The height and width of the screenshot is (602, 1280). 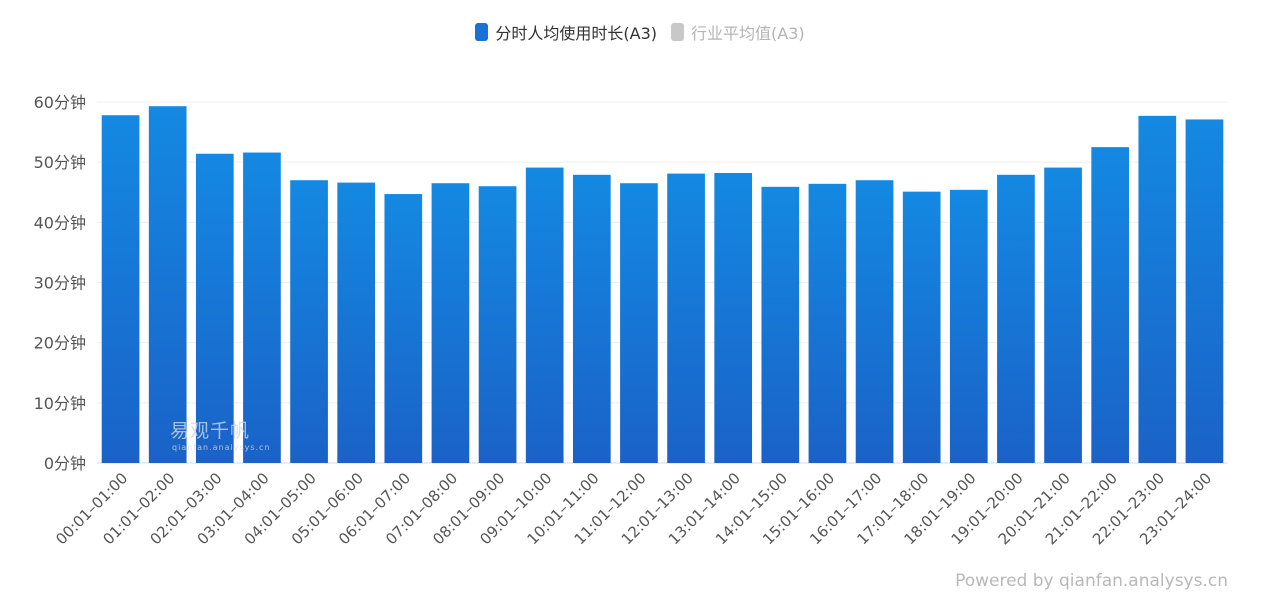 I want to click on legend-item-2: 行业平均值(A3), so click(x=738, y=32).